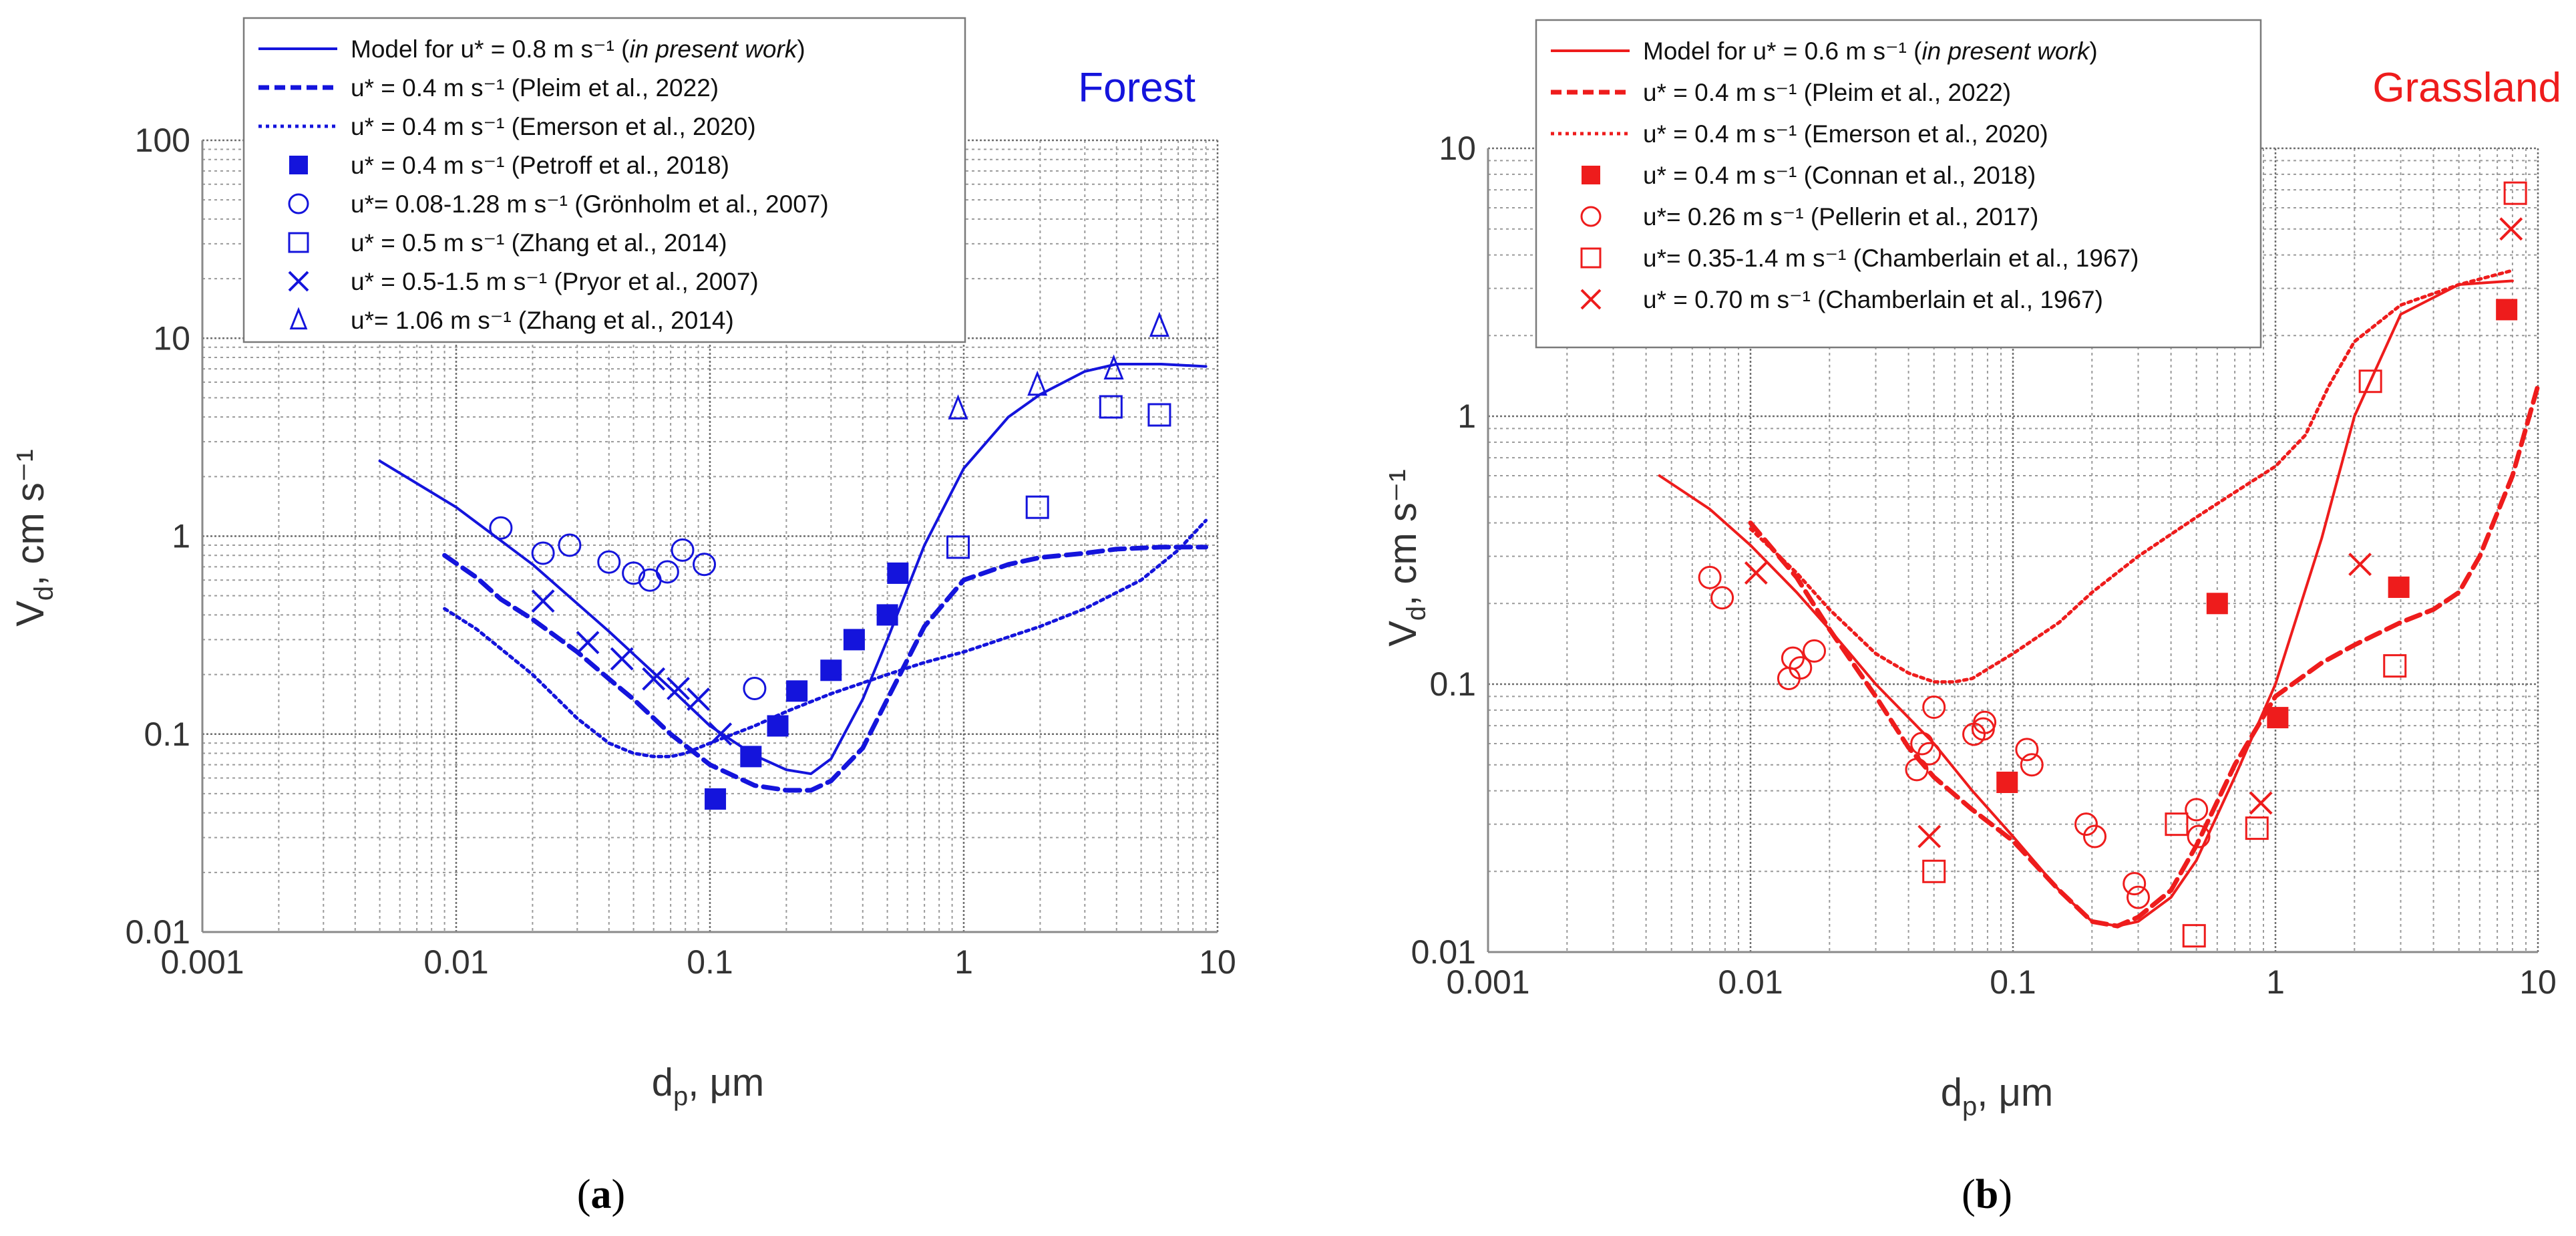 The image size is (2576, 1236). I want to click on panel-label: (a), so click(601, 1194).